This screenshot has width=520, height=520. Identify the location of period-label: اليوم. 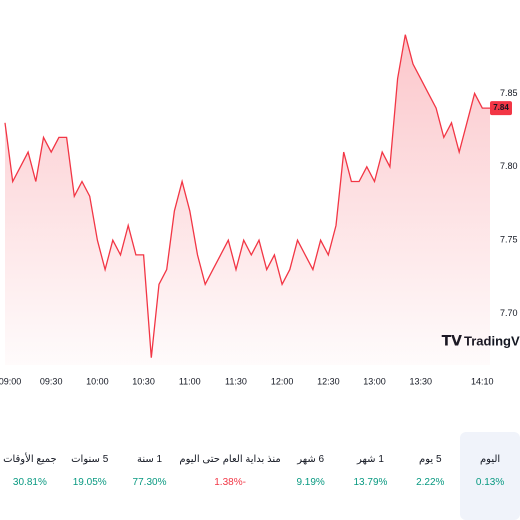
(490, 459).